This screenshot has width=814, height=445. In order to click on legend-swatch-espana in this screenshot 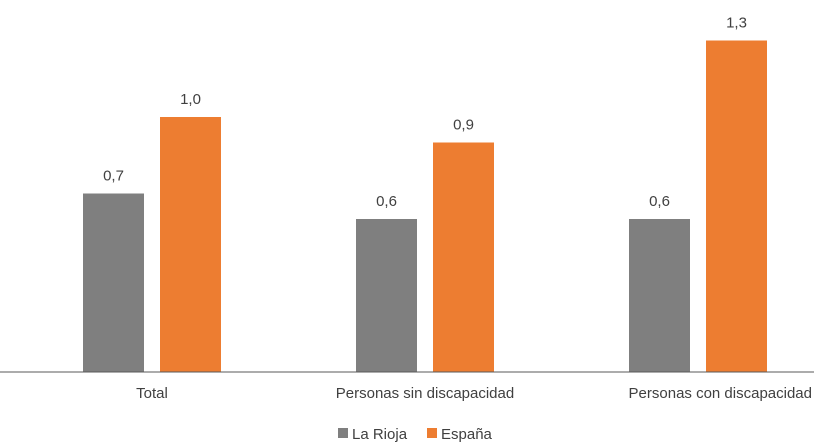, I will do `click(432, 433)`.